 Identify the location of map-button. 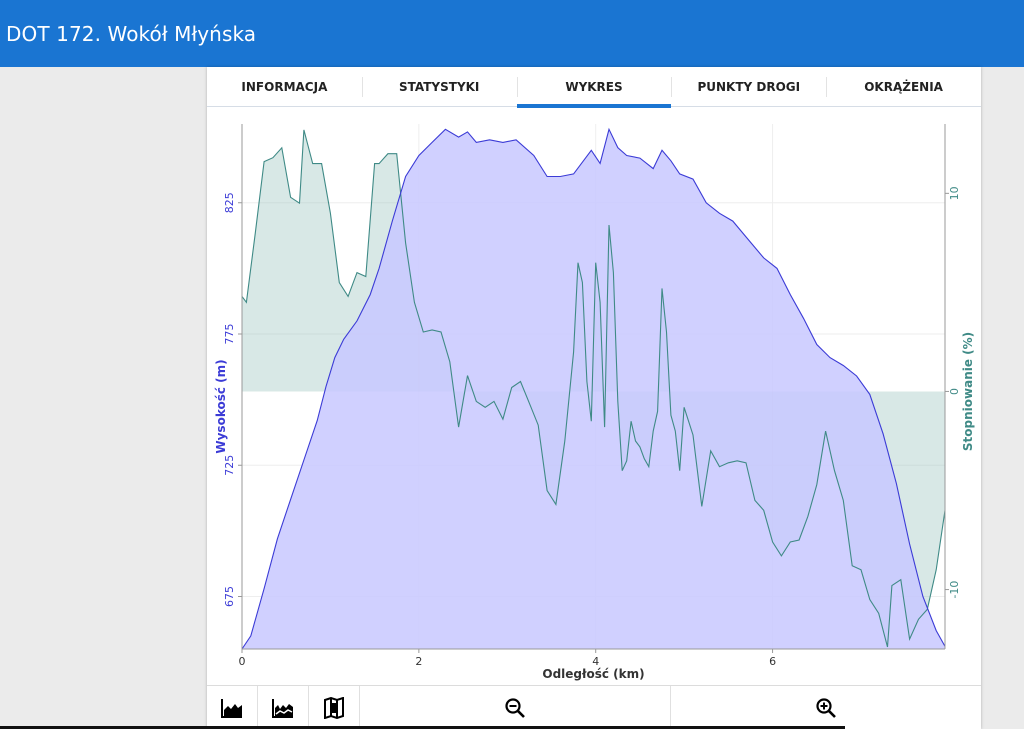
(334, 707).